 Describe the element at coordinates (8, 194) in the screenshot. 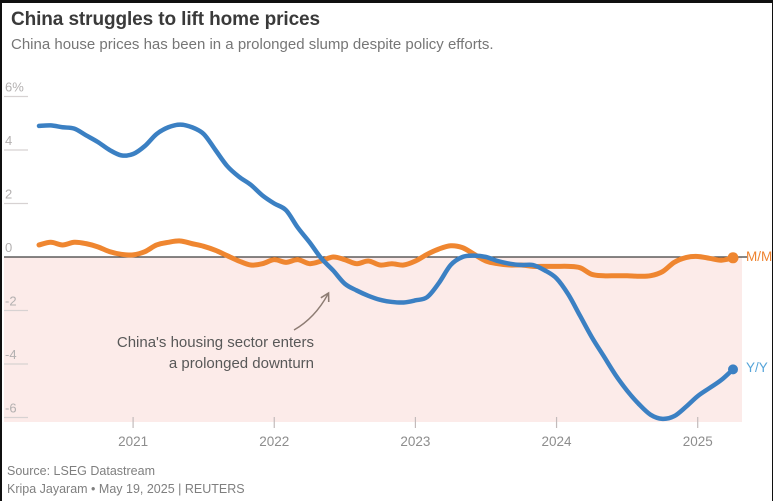

I see `y-tick-label: 2` at that location.